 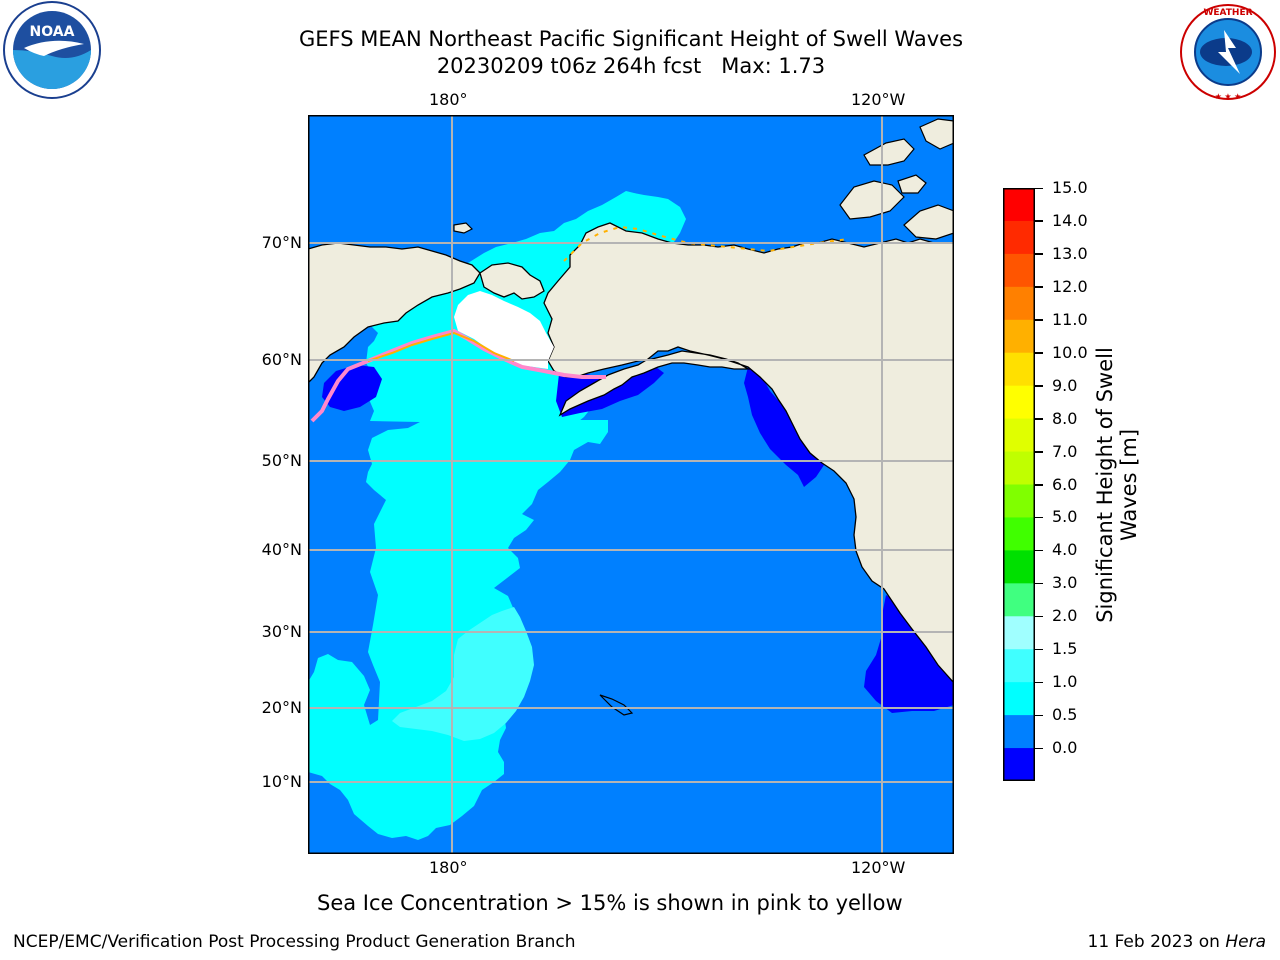 What do you see at coordinates (1065, 385) in the screenshot?
I see `colorbar-tick-label: 9.0` at bounding box center [1065, 385].